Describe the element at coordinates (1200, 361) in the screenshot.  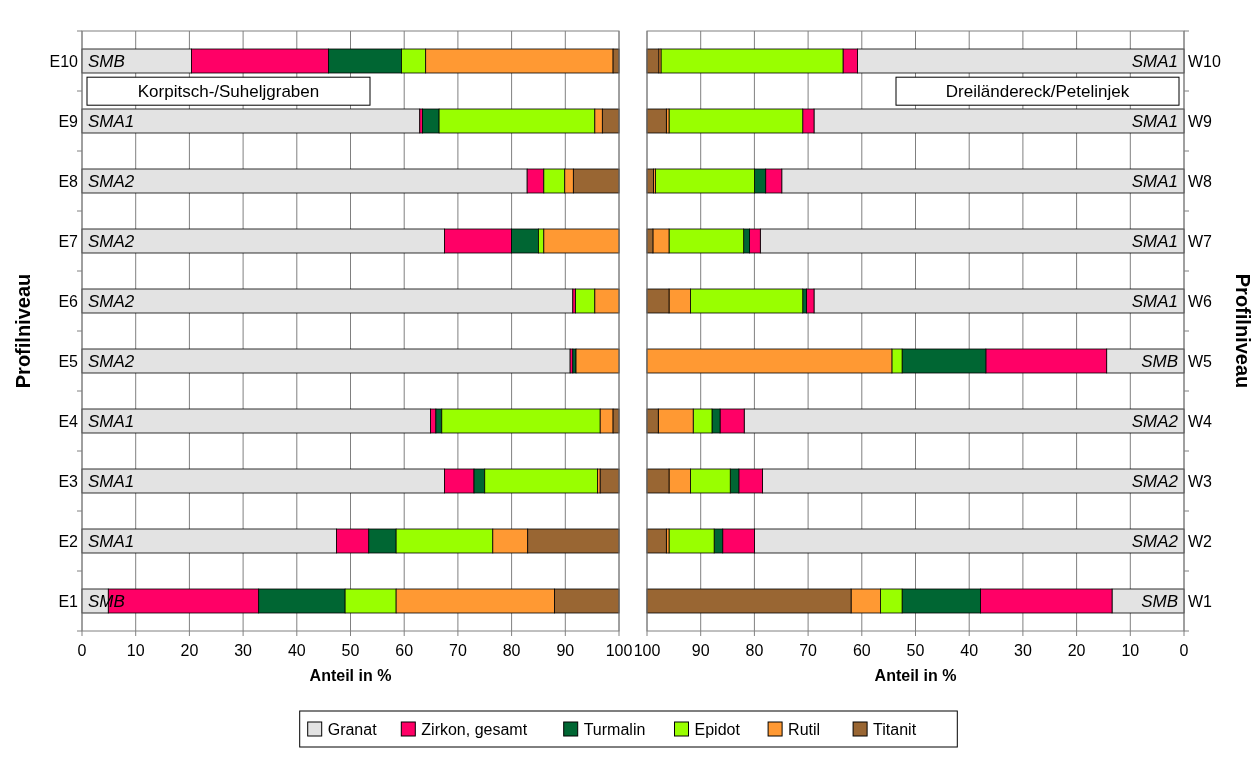
I see `y-tick-label: W5` at that location.